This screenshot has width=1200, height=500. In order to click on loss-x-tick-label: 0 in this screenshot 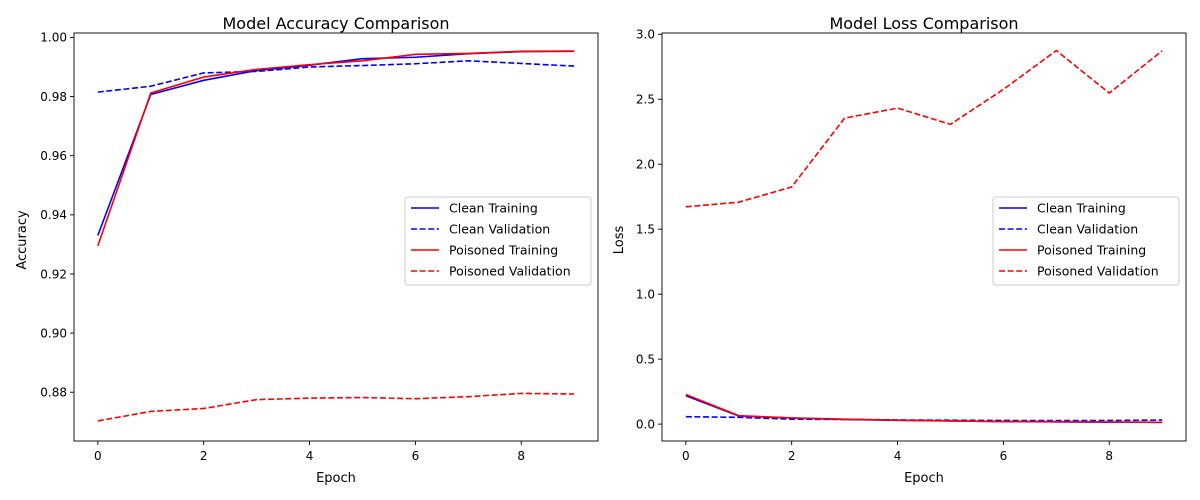, I will do `click(686, 456)`.